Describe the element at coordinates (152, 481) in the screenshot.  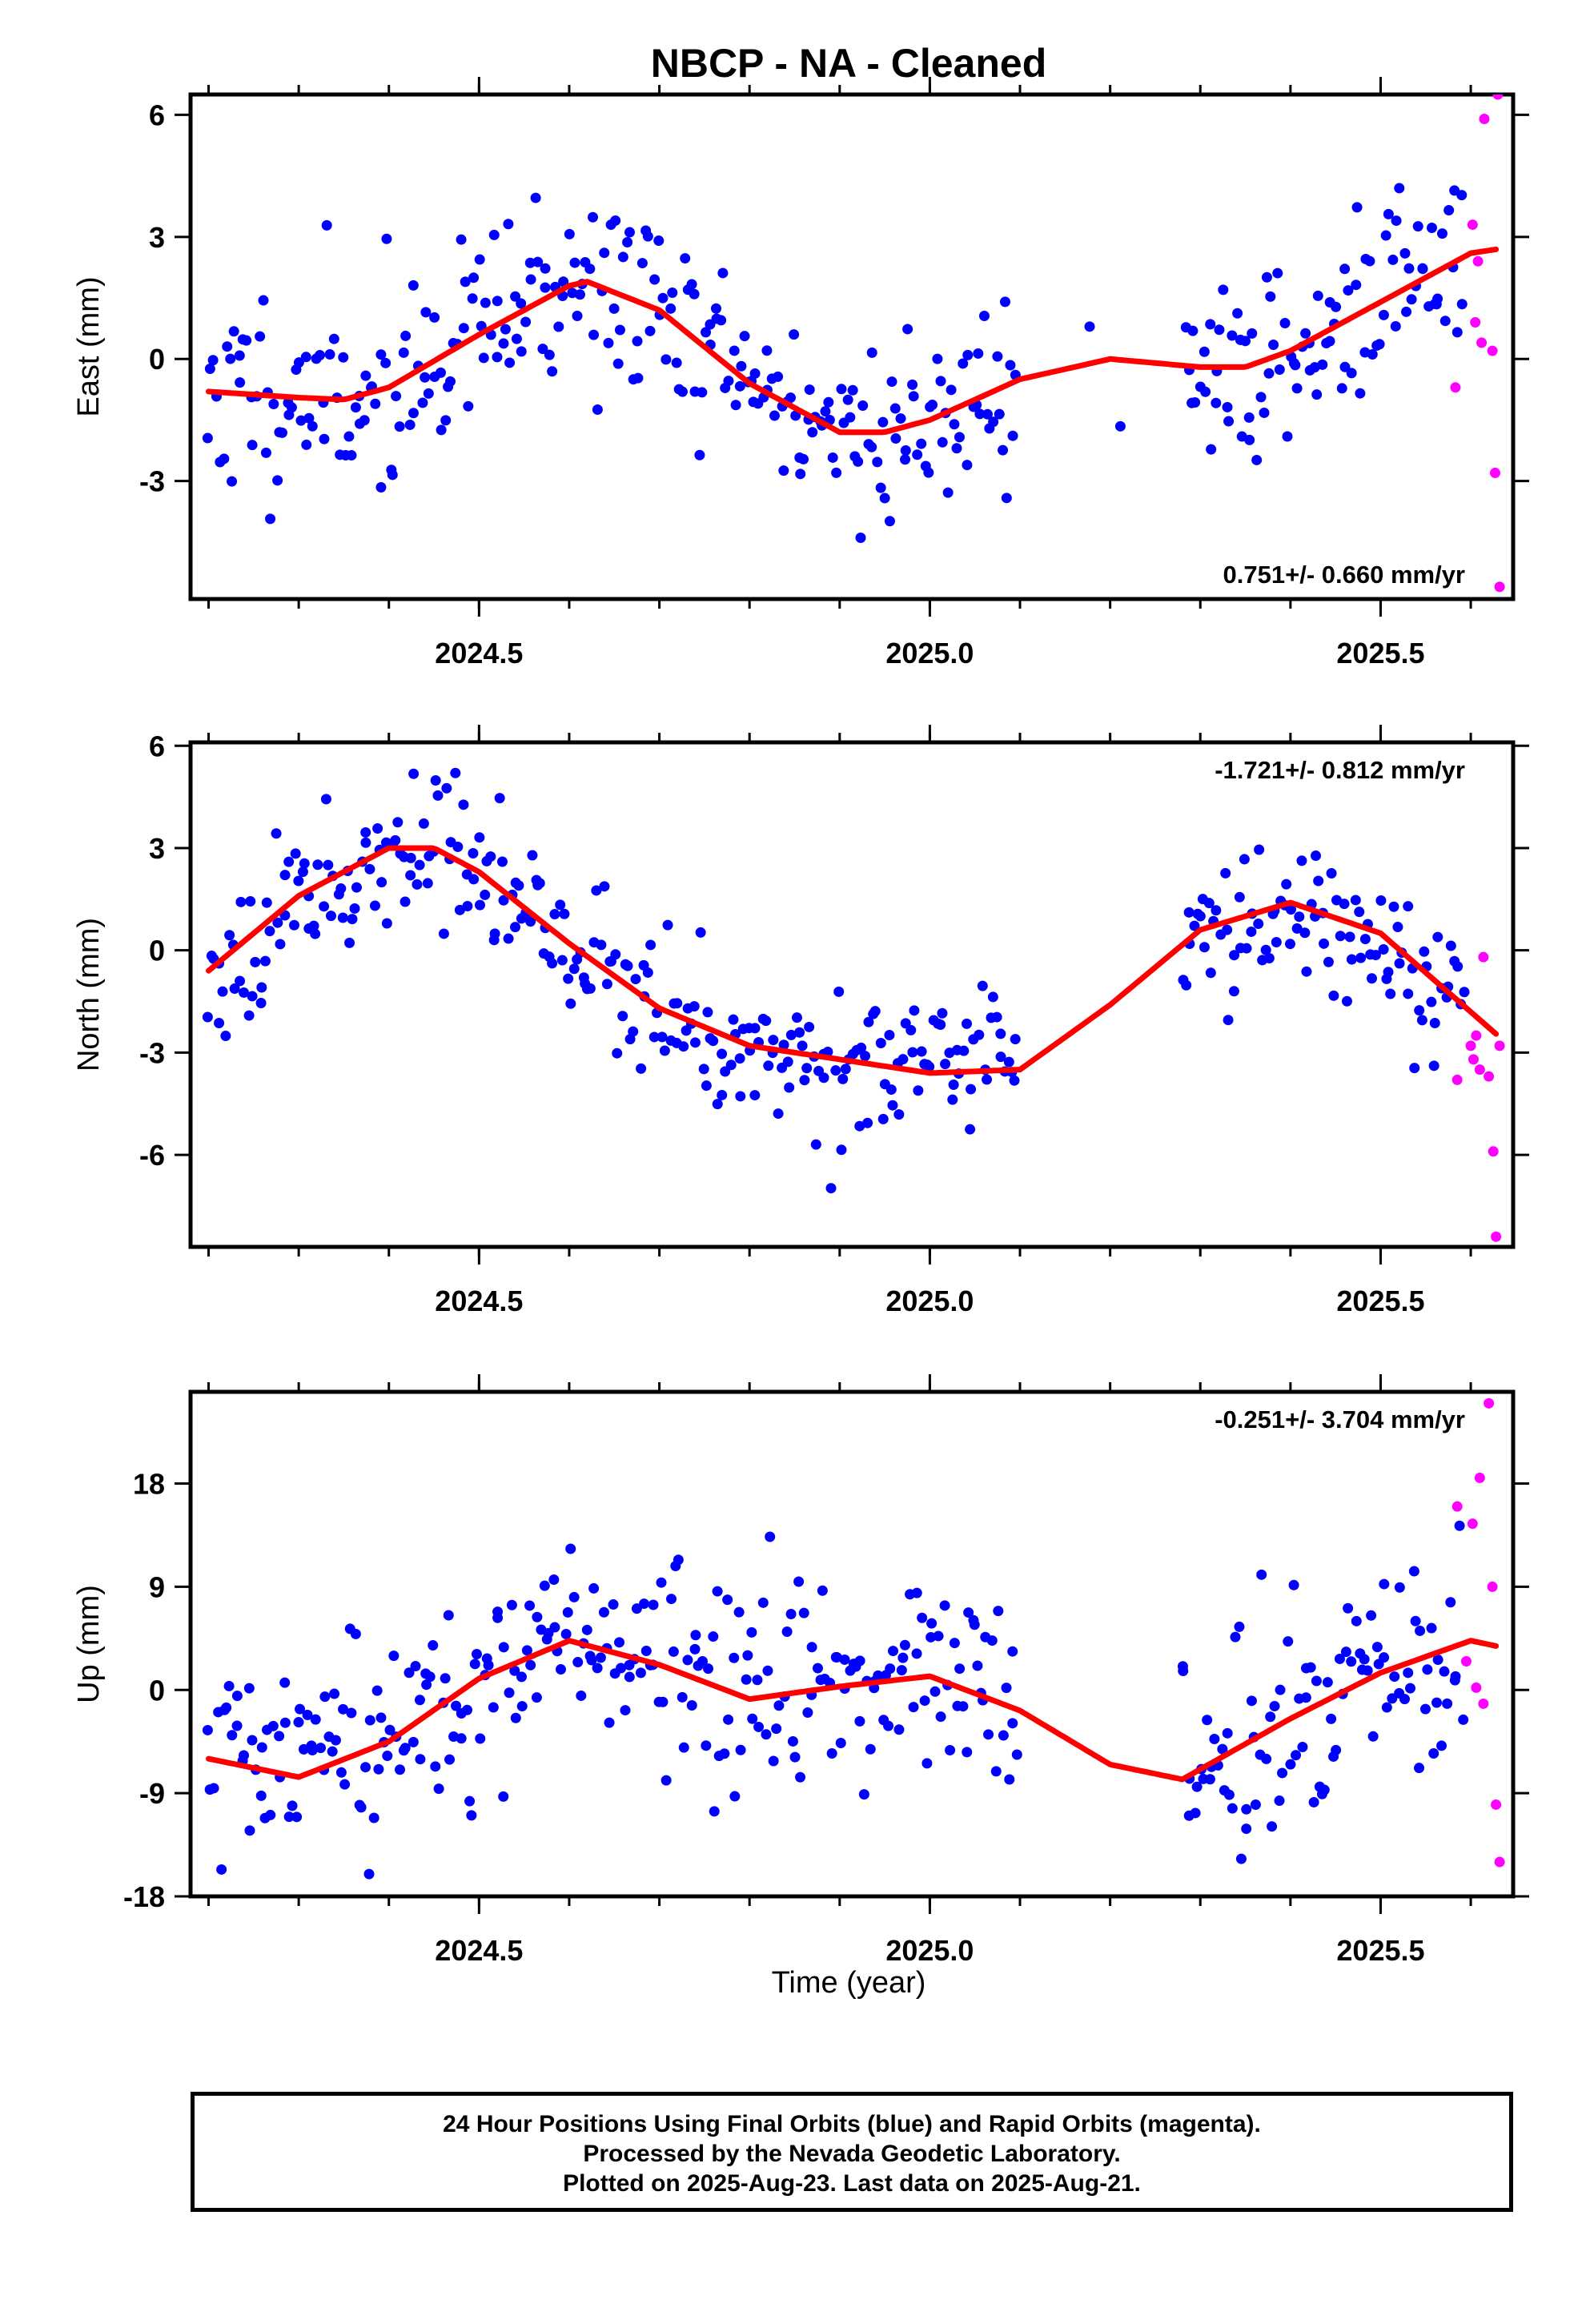
I see `y-tick-label: -3` at that location.